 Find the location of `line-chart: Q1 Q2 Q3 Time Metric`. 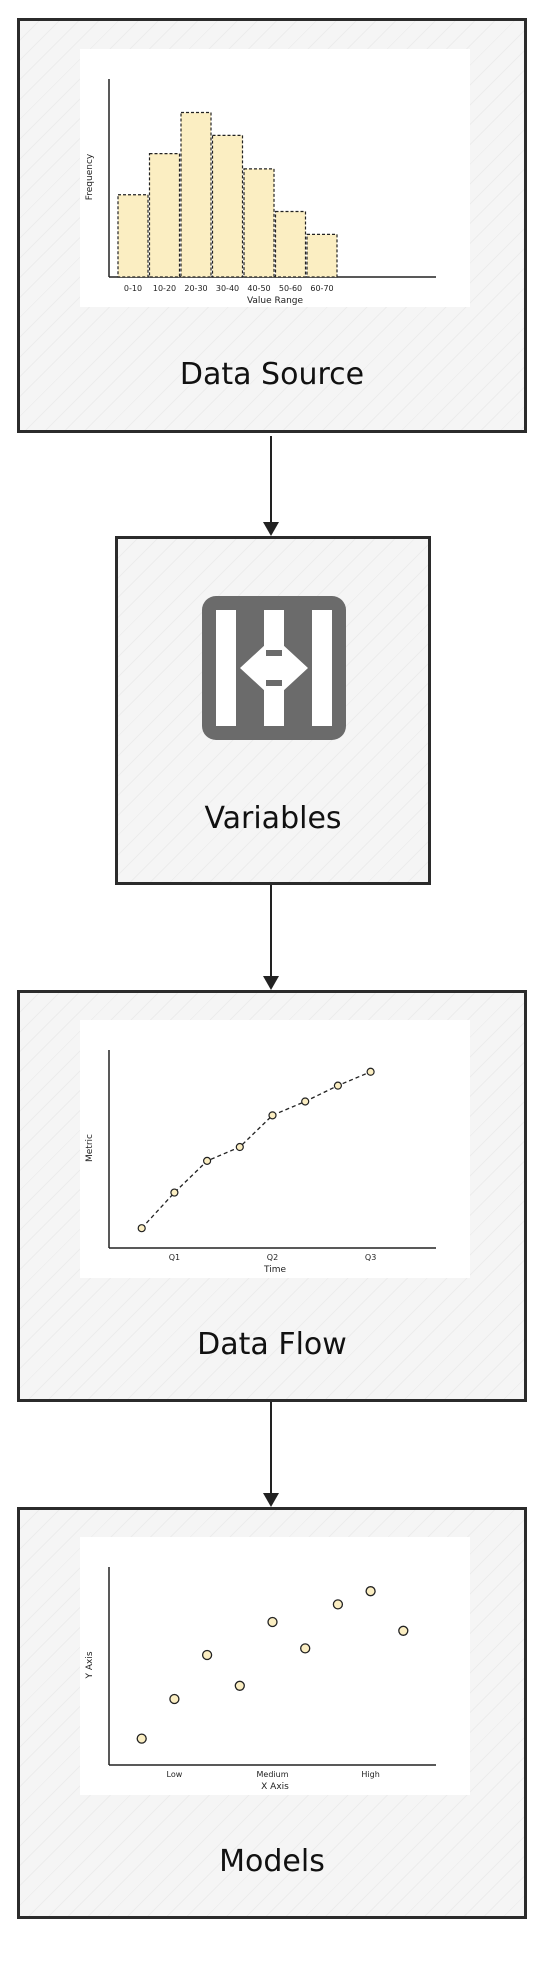

line-chart: Q1 Q2 Q3 Time Metric is located at coordinates (275, 1149).